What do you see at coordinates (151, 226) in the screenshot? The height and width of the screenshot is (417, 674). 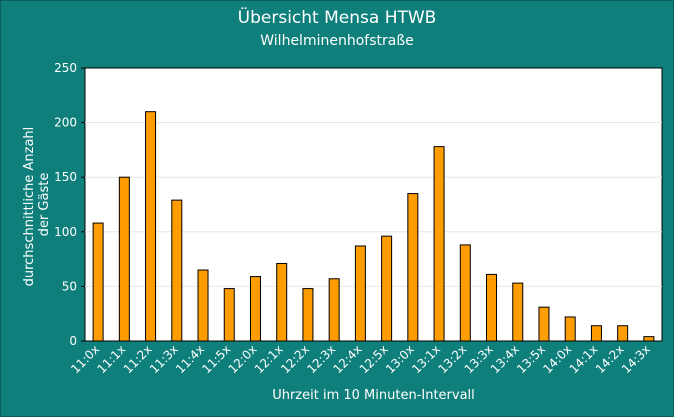 I see `bar-11-2x` at bounding box center [151, 226].